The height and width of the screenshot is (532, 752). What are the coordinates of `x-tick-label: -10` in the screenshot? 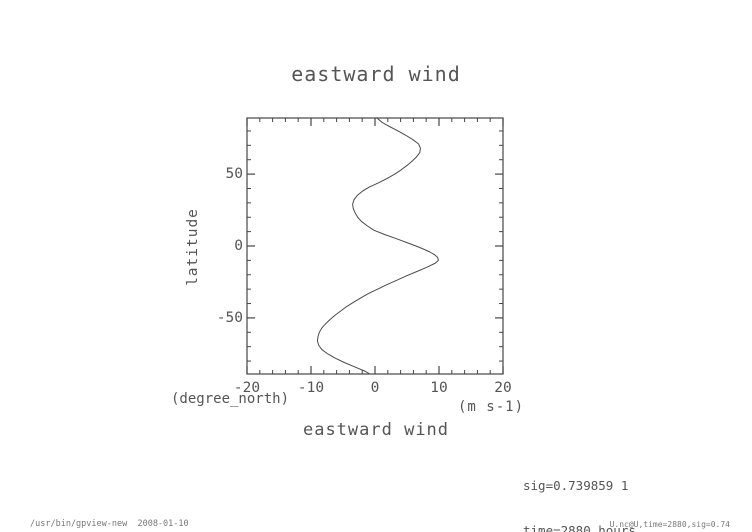 It's located at (311, 388).